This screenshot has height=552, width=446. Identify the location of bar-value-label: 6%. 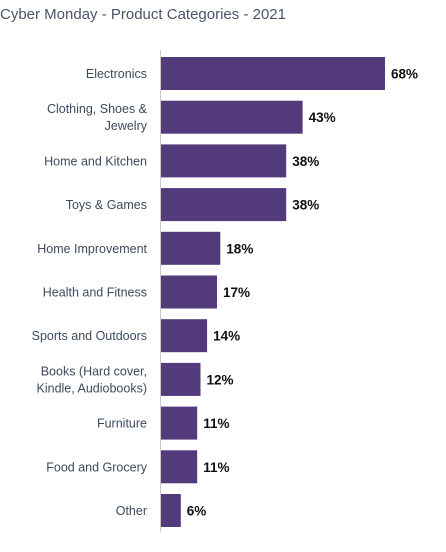
(197, 511).